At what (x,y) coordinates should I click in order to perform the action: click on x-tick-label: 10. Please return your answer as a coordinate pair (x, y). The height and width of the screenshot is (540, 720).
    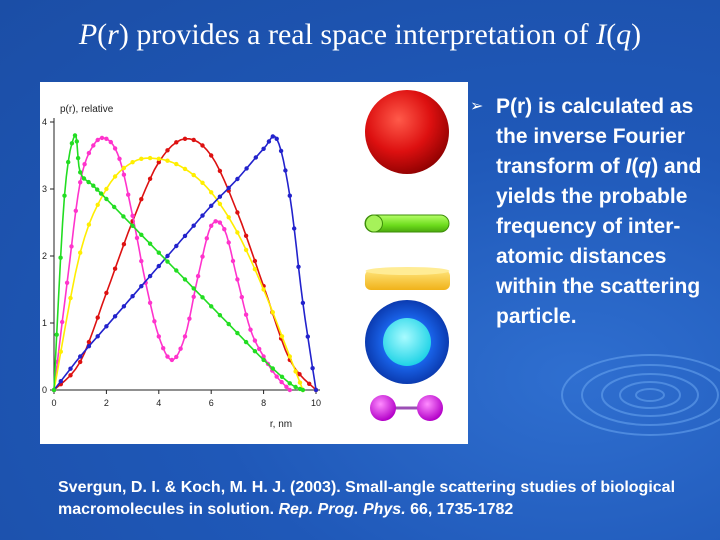
    Looking at the image, I should click on (316, 403).